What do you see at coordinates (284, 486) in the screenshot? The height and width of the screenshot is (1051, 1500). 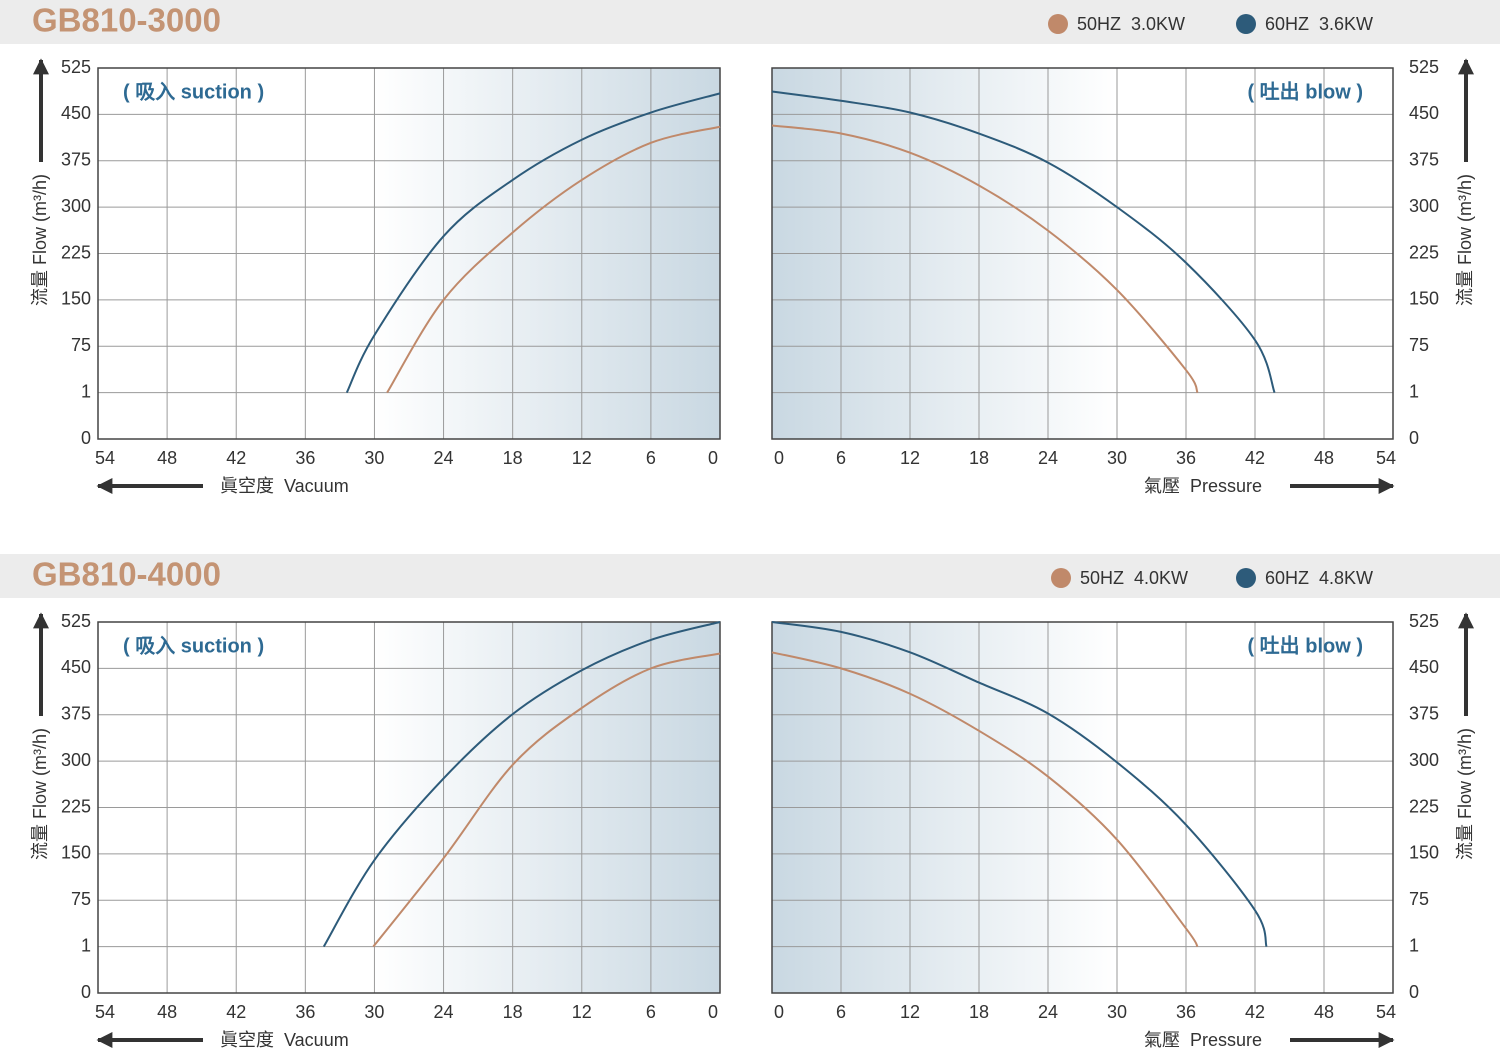 I see `x-axis-label: 眞空度 Vacuum` at bounding box center [284, 486].